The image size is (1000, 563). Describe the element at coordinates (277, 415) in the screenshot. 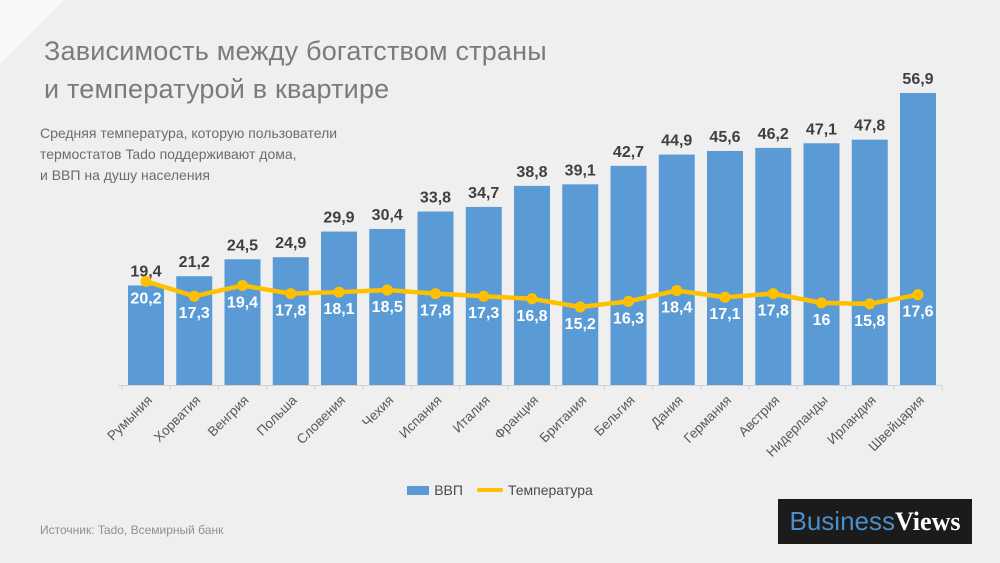

I see `country-label: Польша` at that location.